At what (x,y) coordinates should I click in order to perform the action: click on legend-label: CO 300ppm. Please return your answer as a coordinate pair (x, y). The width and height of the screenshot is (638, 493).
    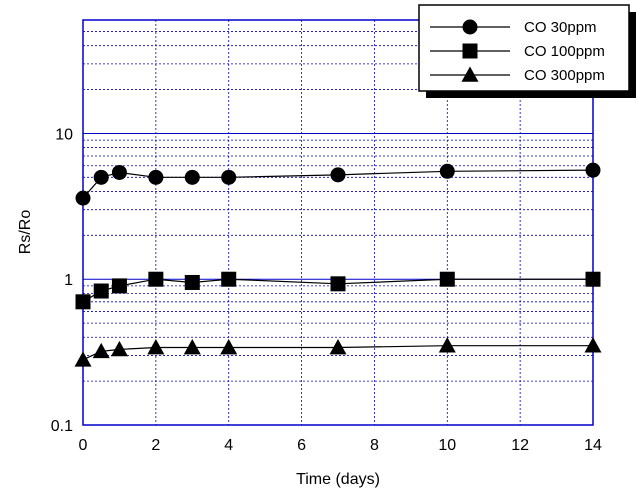
    Looking at the image, I should click on (564, 75).